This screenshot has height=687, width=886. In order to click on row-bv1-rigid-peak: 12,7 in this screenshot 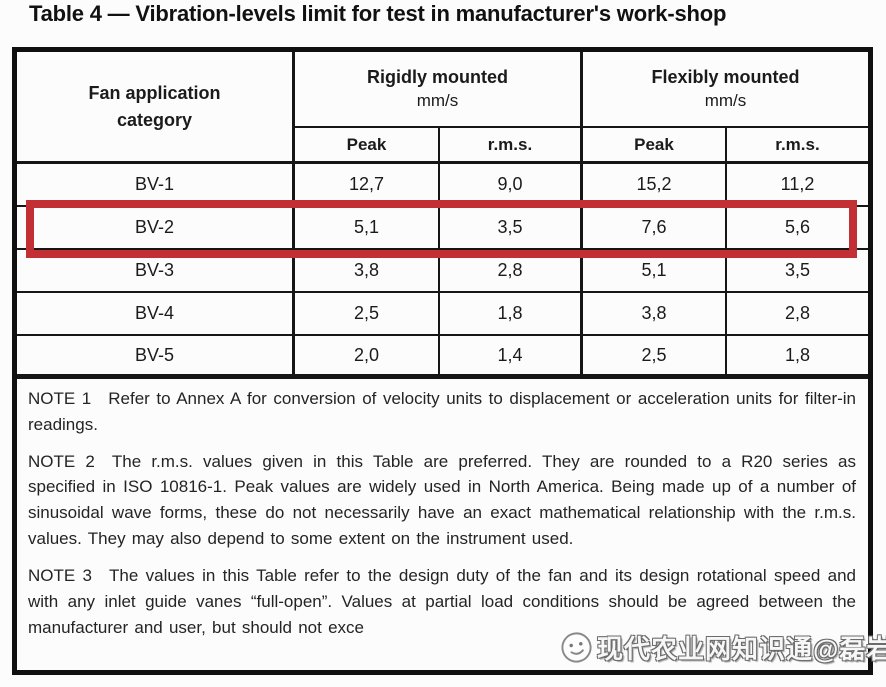, I will do `click(367, 185)`.